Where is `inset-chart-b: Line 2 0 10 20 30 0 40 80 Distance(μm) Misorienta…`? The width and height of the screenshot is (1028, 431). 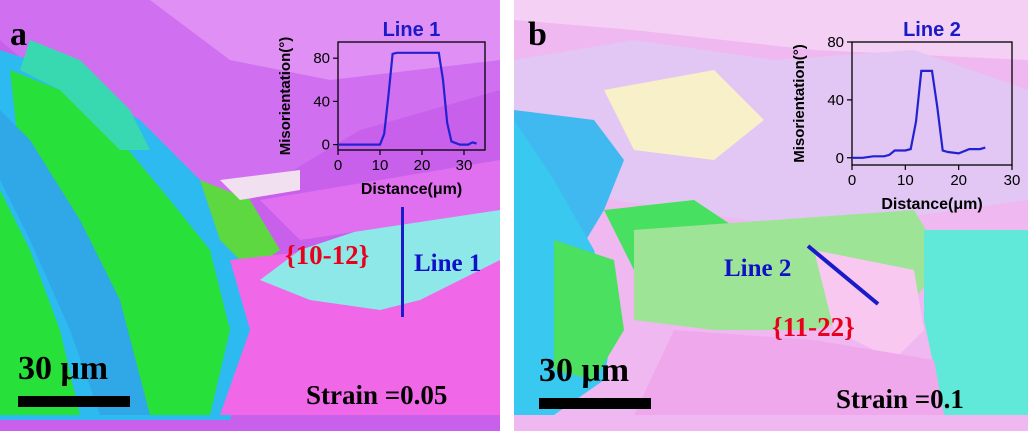 inset-chart-b: Line 2 0 10 20 30 0 40 80 Distance(μm) Misorienta… is located at coordinates (905, 115).